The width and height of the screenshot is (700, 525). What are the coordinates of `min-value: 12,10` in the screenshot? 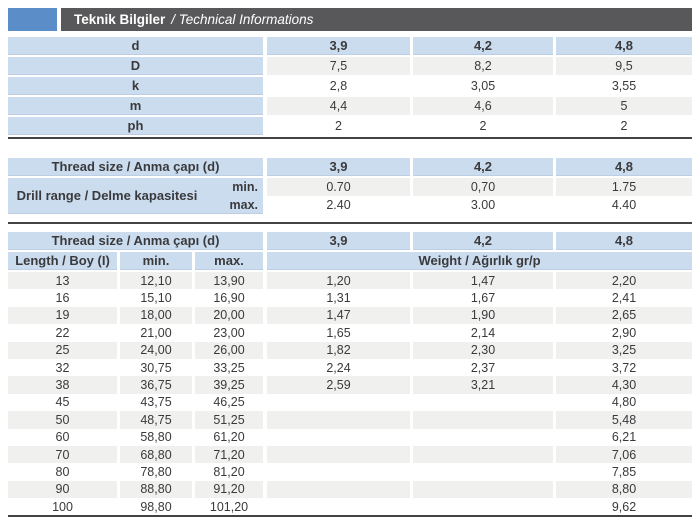 It's located at (156, 281).